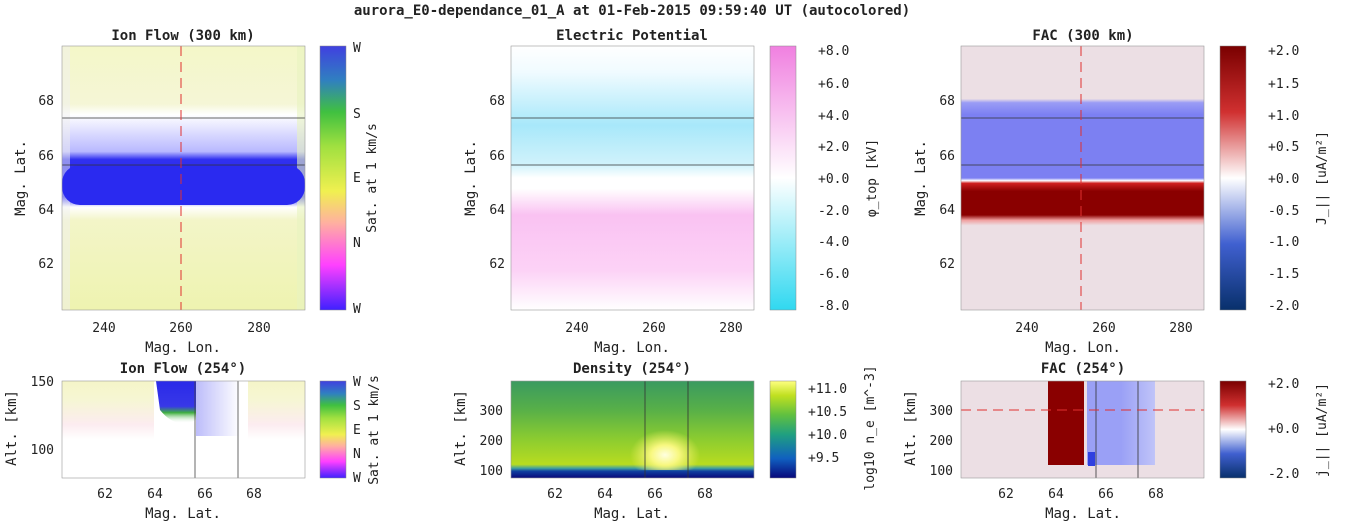  What do you see at coordinates (833, 84) in the screenshot?
I see `colorbar-tick: +6.0` at bounding box center [833, 84].